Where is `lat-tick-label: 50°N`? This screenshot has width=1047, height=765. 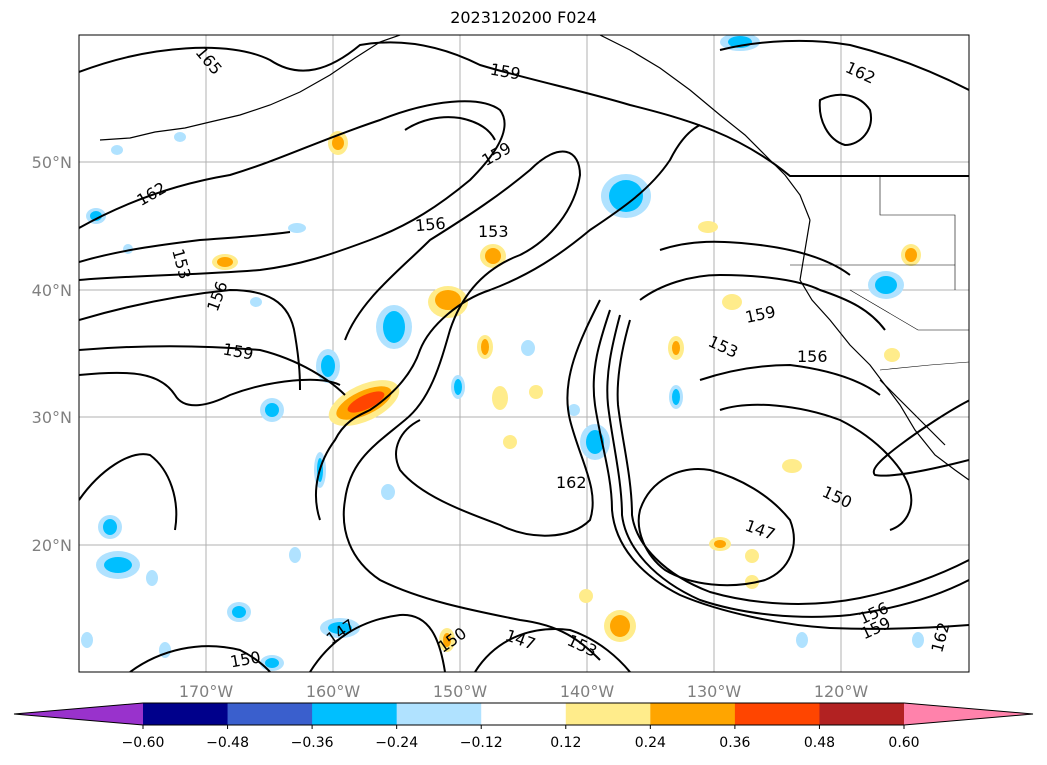 lat-tick-label: 50°N is located at coordinates (52, 162).